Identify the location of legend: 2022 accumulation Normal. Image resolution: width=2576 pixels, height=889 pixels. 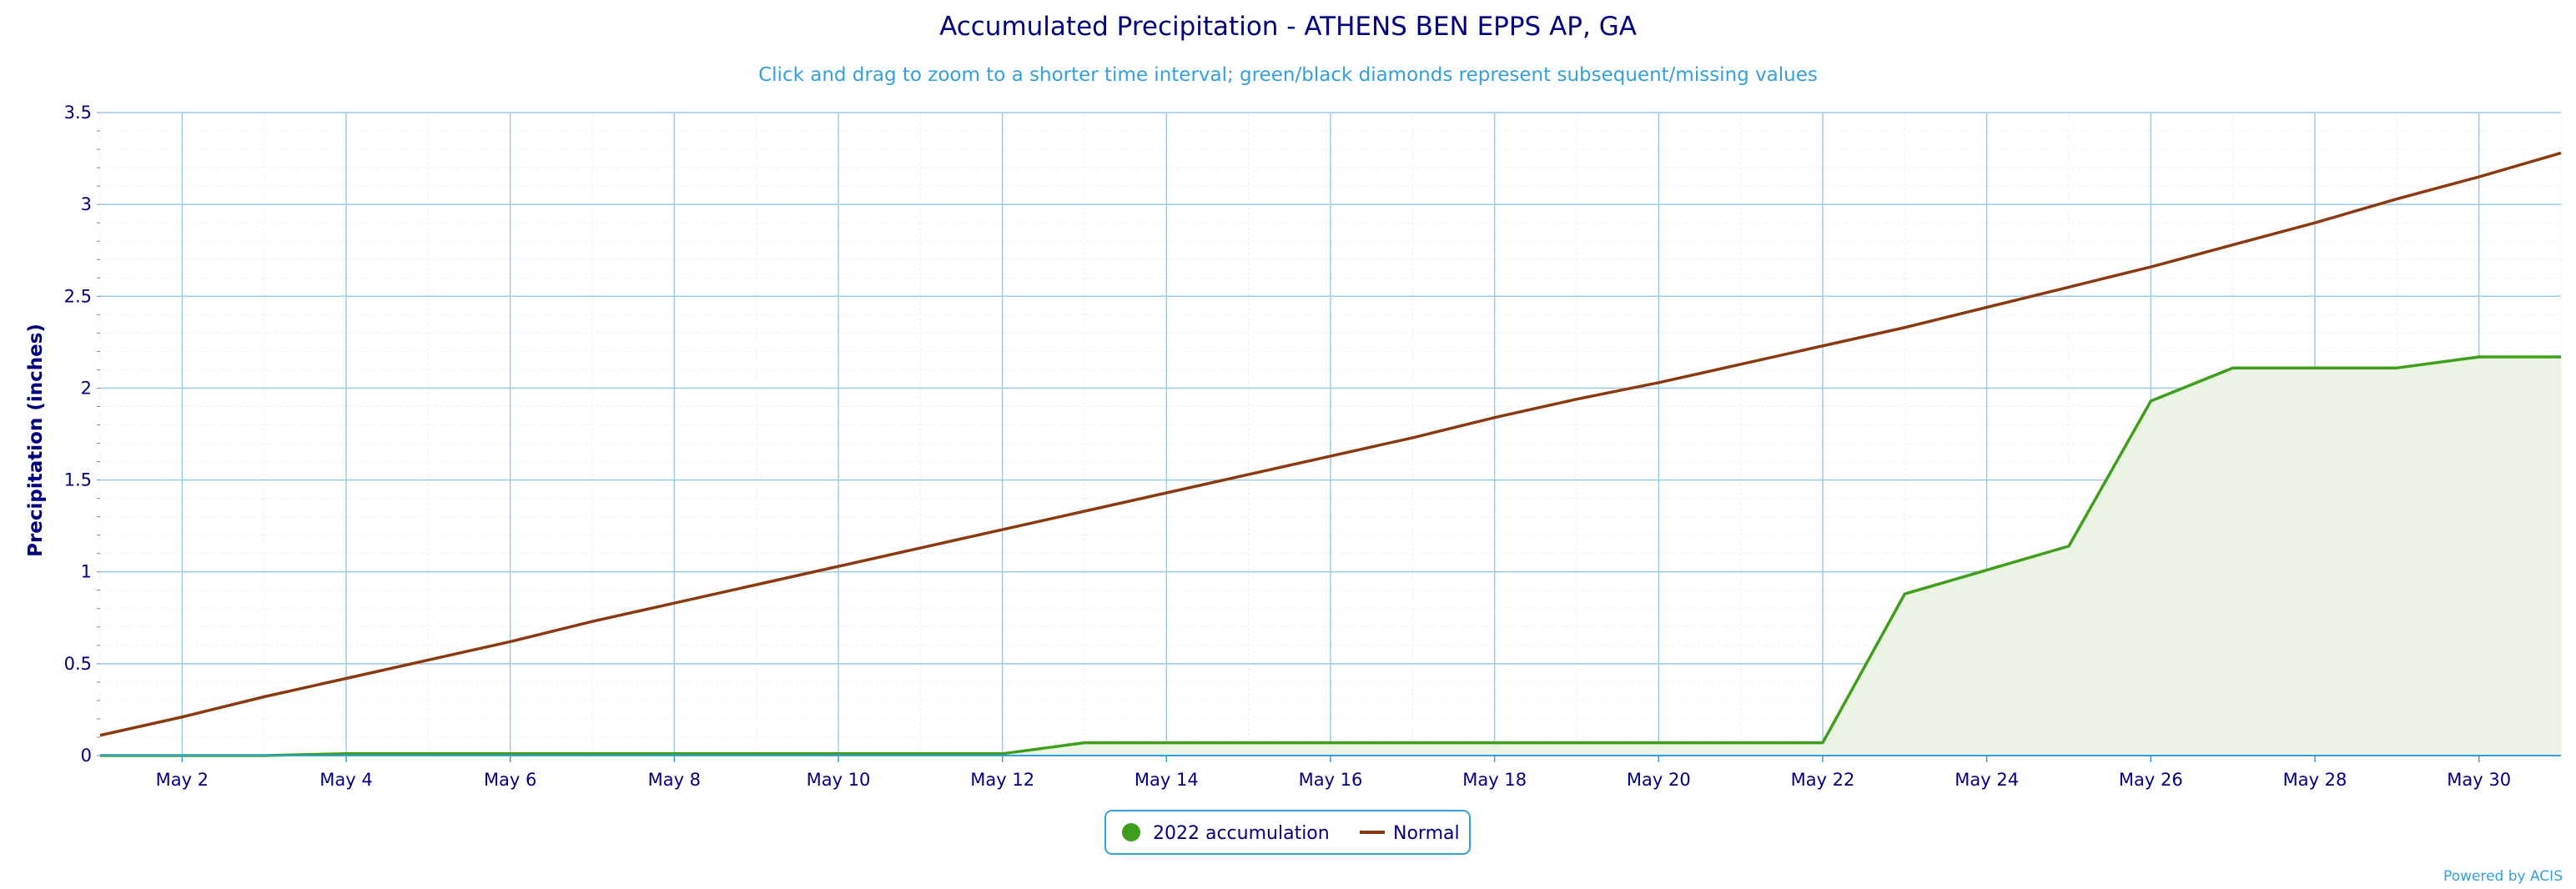
(1287, 832).